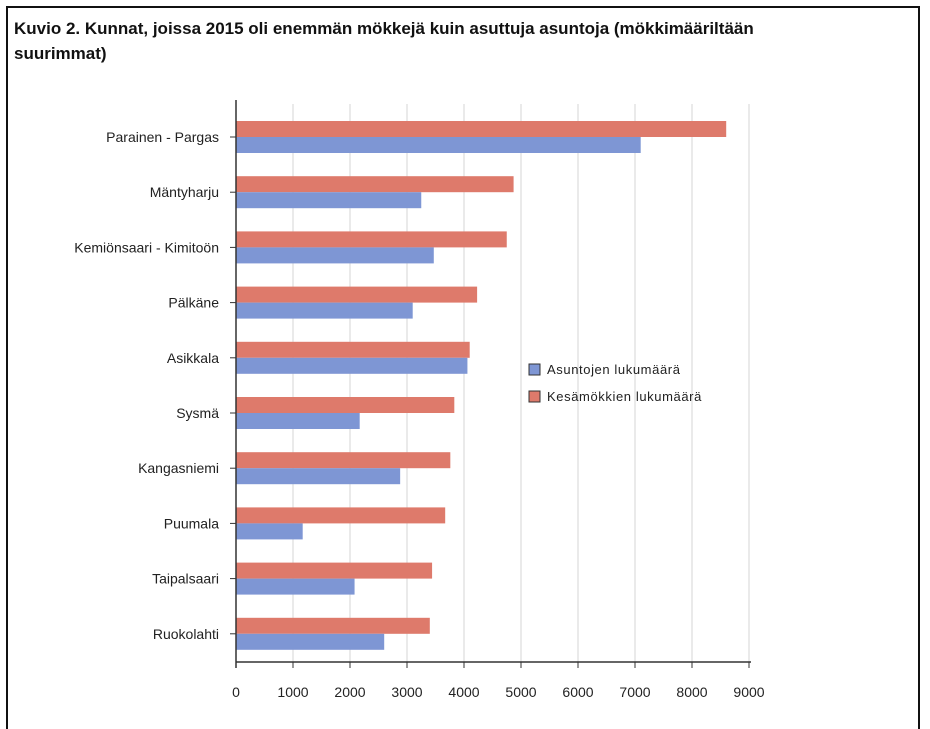 The image size is (930, 729). I want to click on category-label: Taipalsaari, so click(185, 579).